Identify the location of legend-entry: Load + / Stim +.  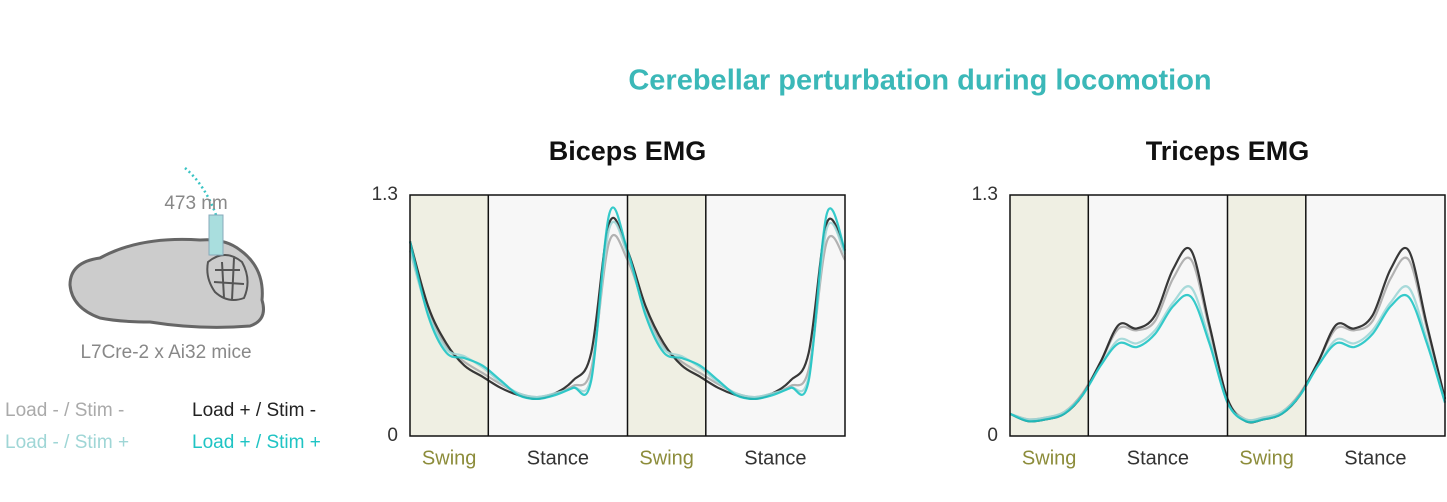
(256, 442).